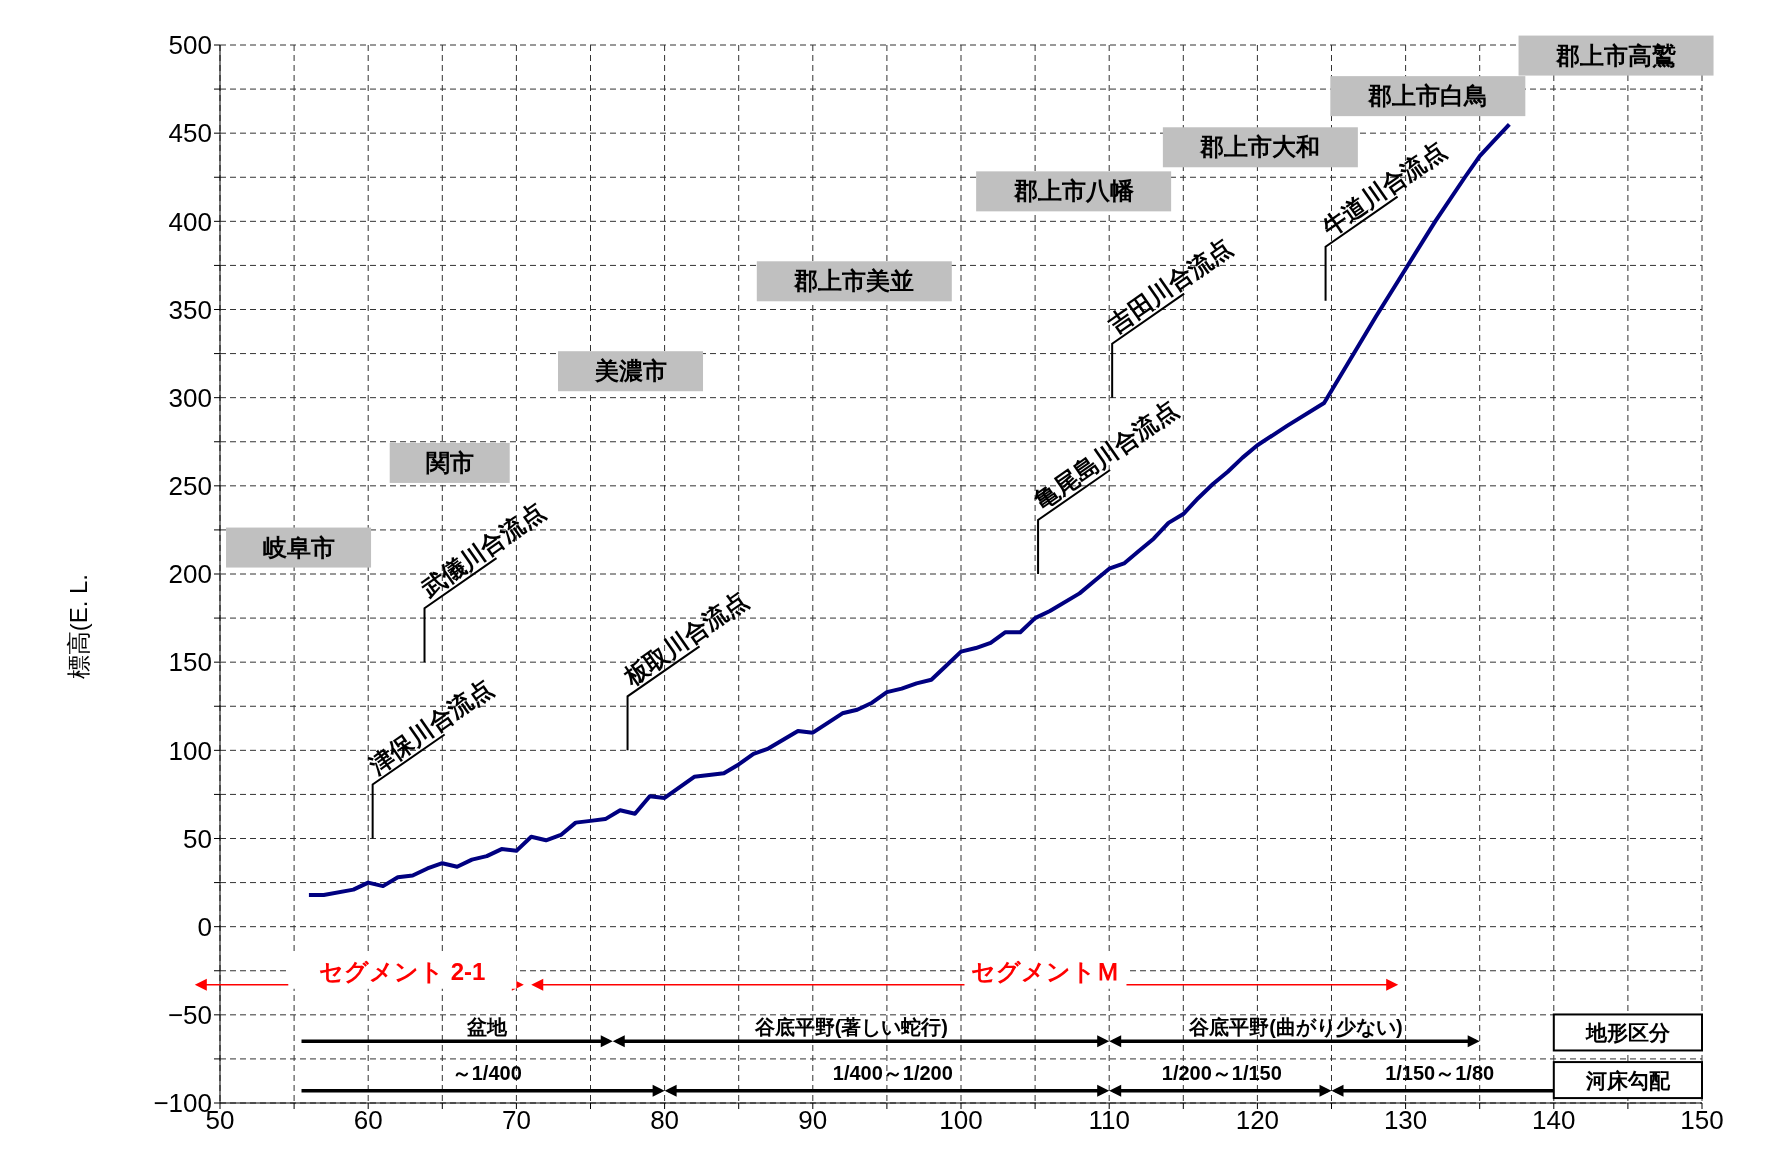 Image resolution: width=1767 pixels, height=1171 pixels. Describe the element at coordinates (685, 638) in the screenshot. I see `annotation: 板取川合流点` at that location.